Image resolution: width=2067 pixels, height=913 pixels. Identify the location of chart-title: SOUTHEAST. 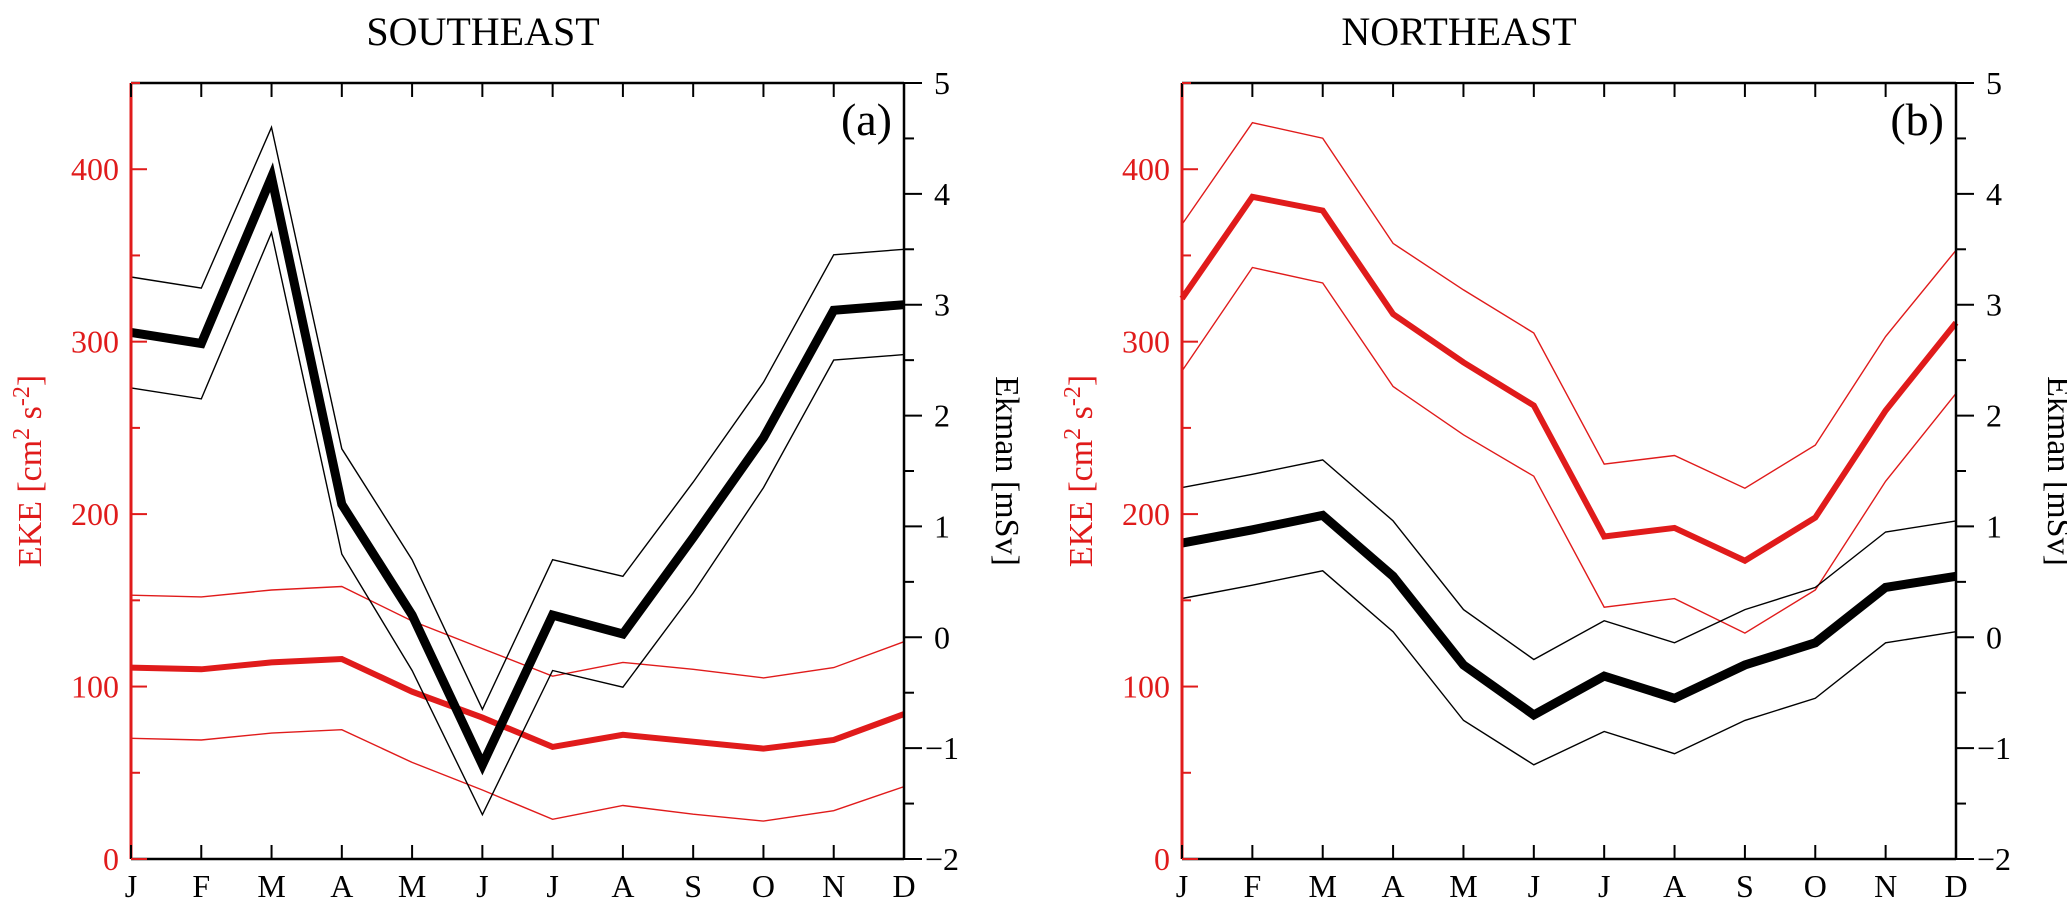
(482, 31).